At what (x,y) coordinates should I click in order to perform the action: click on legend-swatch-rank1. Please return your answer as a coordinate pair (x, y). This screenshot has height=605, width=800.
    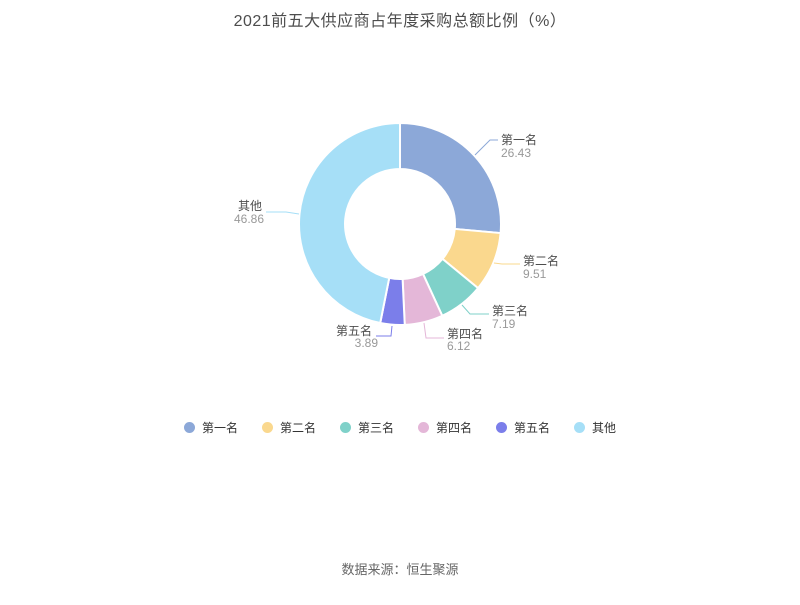
    Looking at the image, I should click on (189, 427).